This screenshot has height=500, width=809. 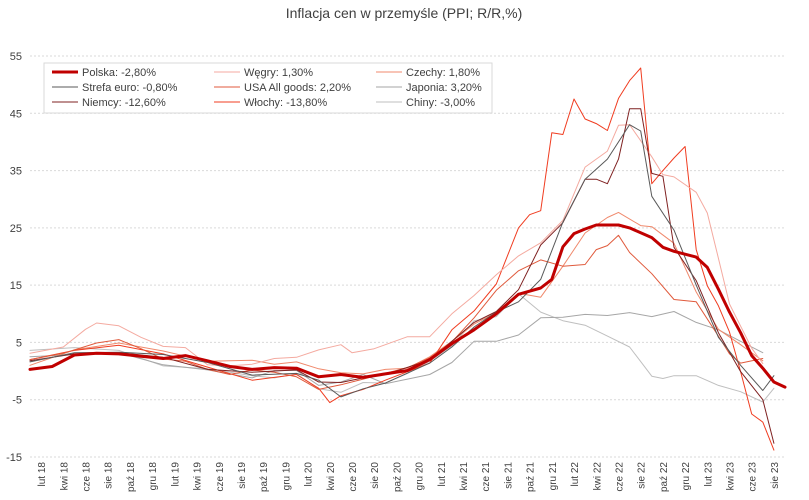 I want to click on x-tick-label: cze 18, so click(x=87, y=477).